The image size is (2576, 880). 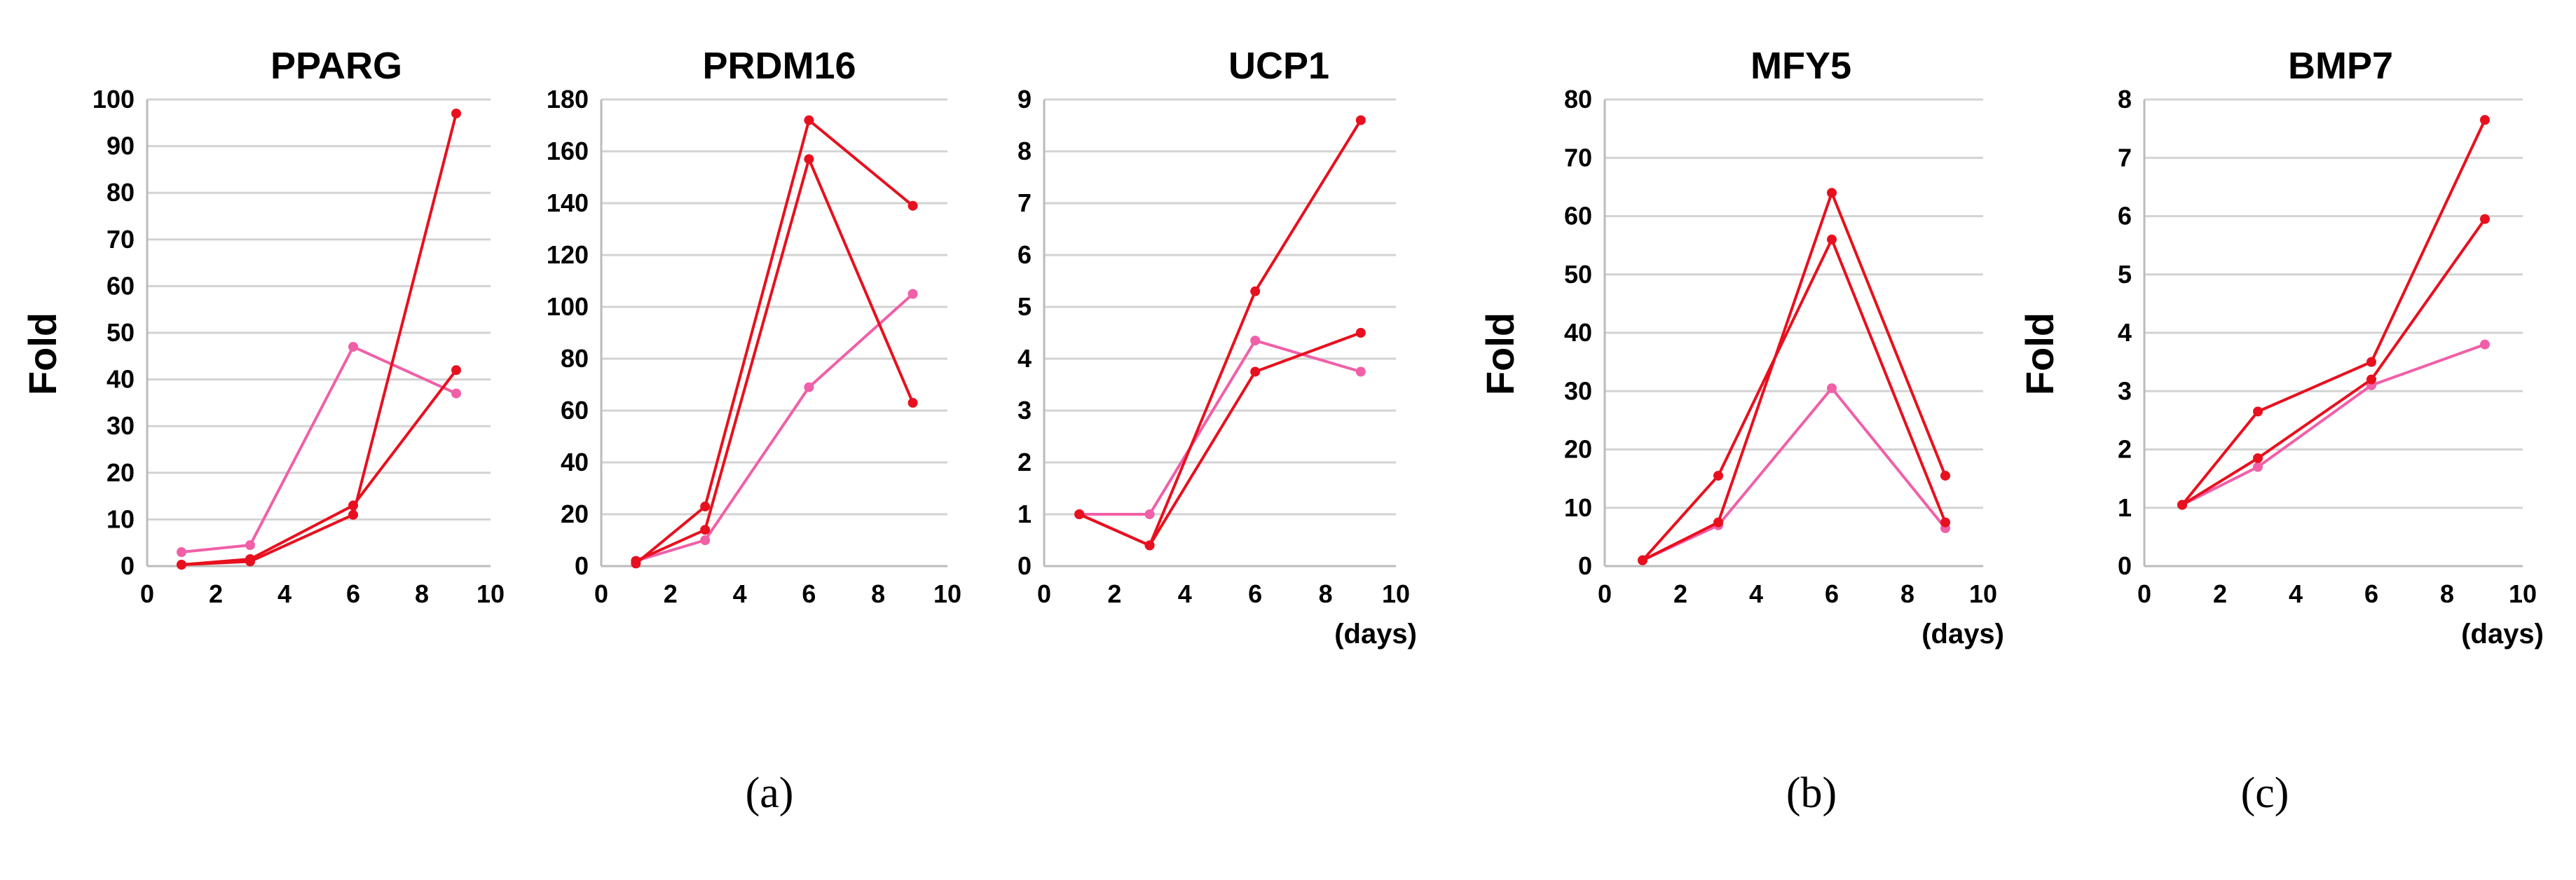 I want to click on y-tick-label: 40, so click(x=121, y=379).